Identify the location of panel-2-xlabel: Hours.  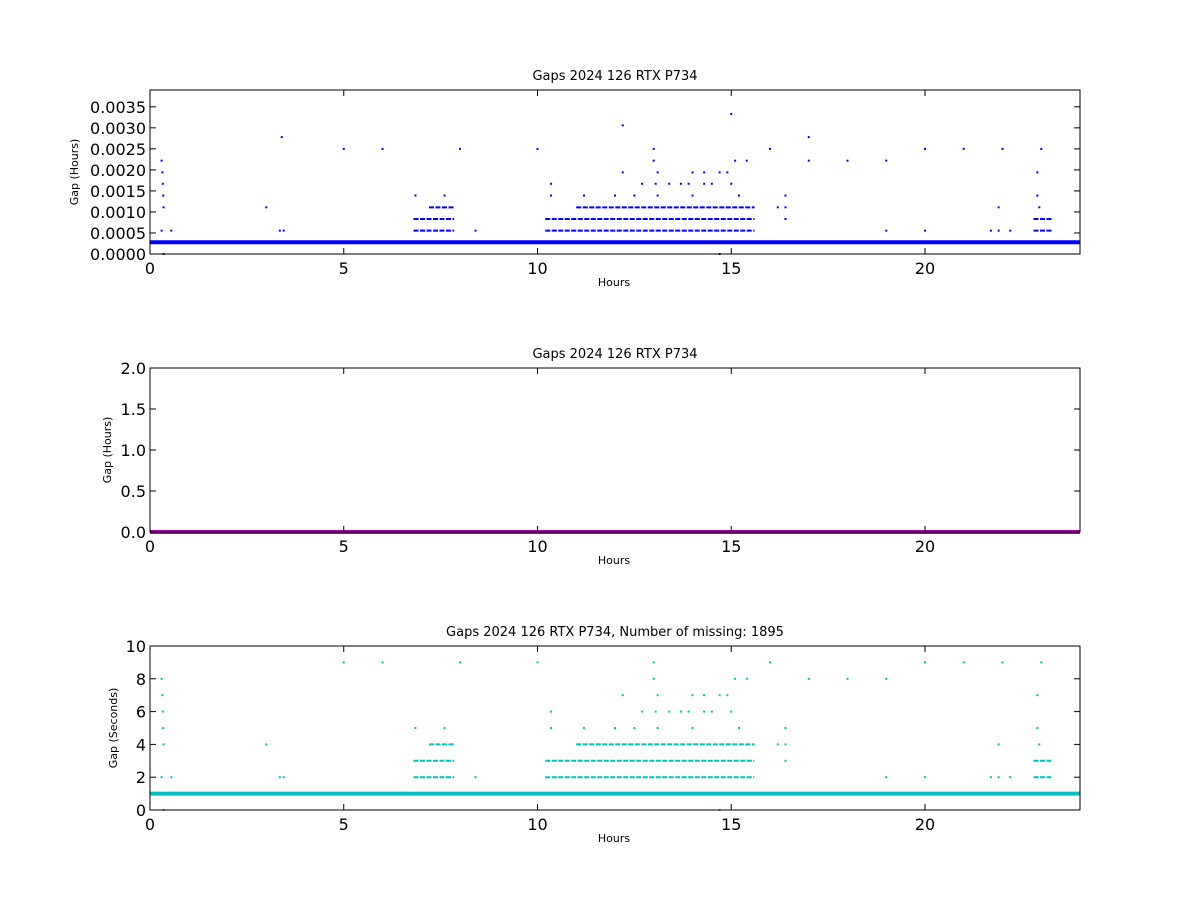
(614, 560).